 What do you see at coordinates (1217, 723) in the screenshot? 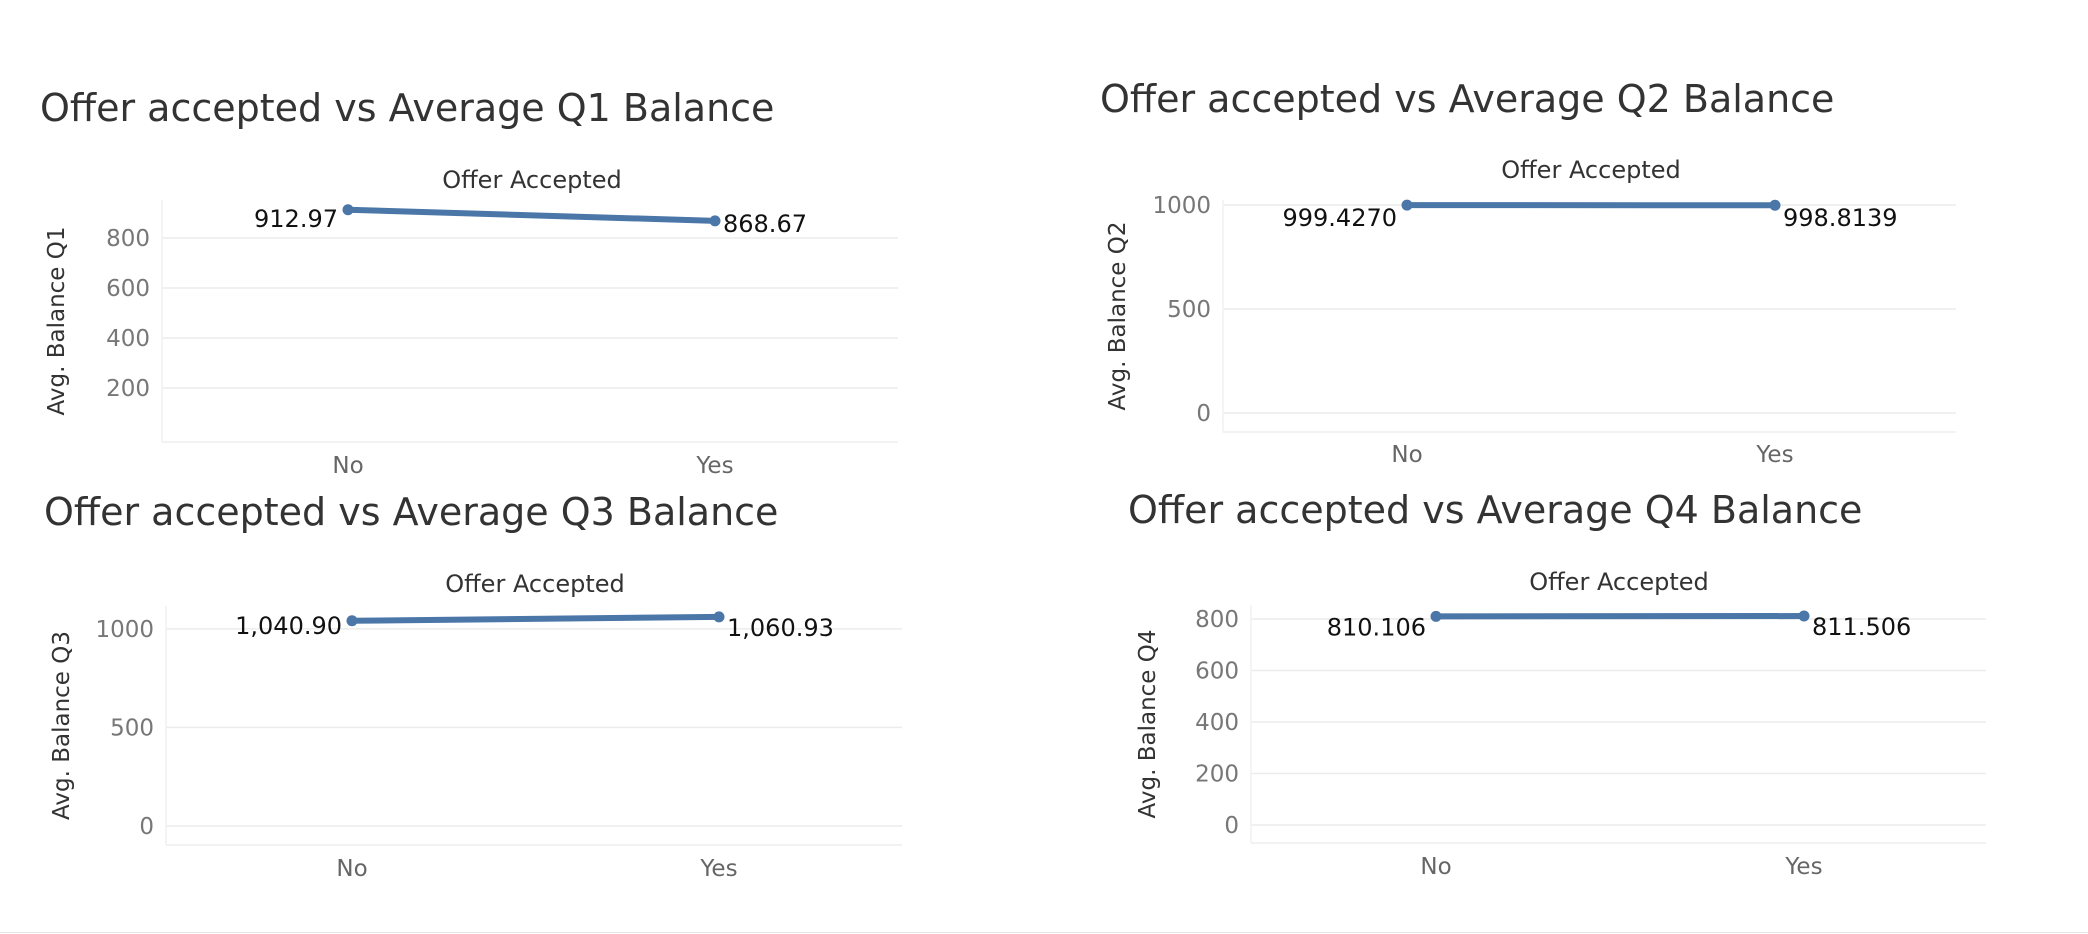
I see `y-tick-label-q4-400: 400` at bounding box center [1217, 723].